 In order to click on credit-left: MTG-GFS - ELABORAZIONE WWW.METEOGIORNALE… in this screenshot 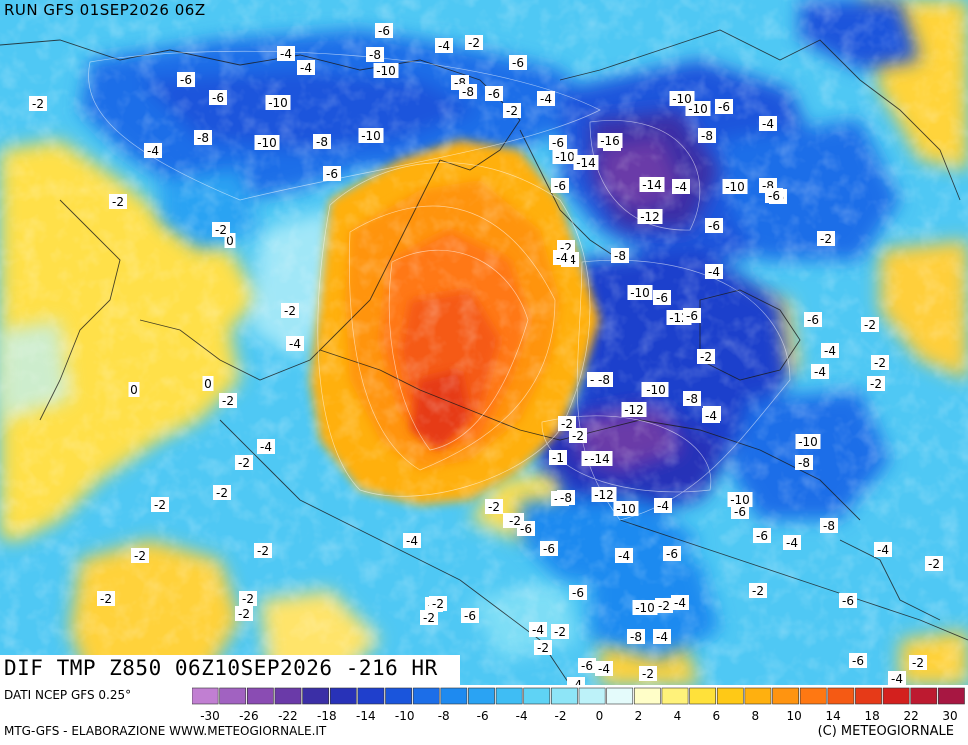, I will do `click(165, 731)`.